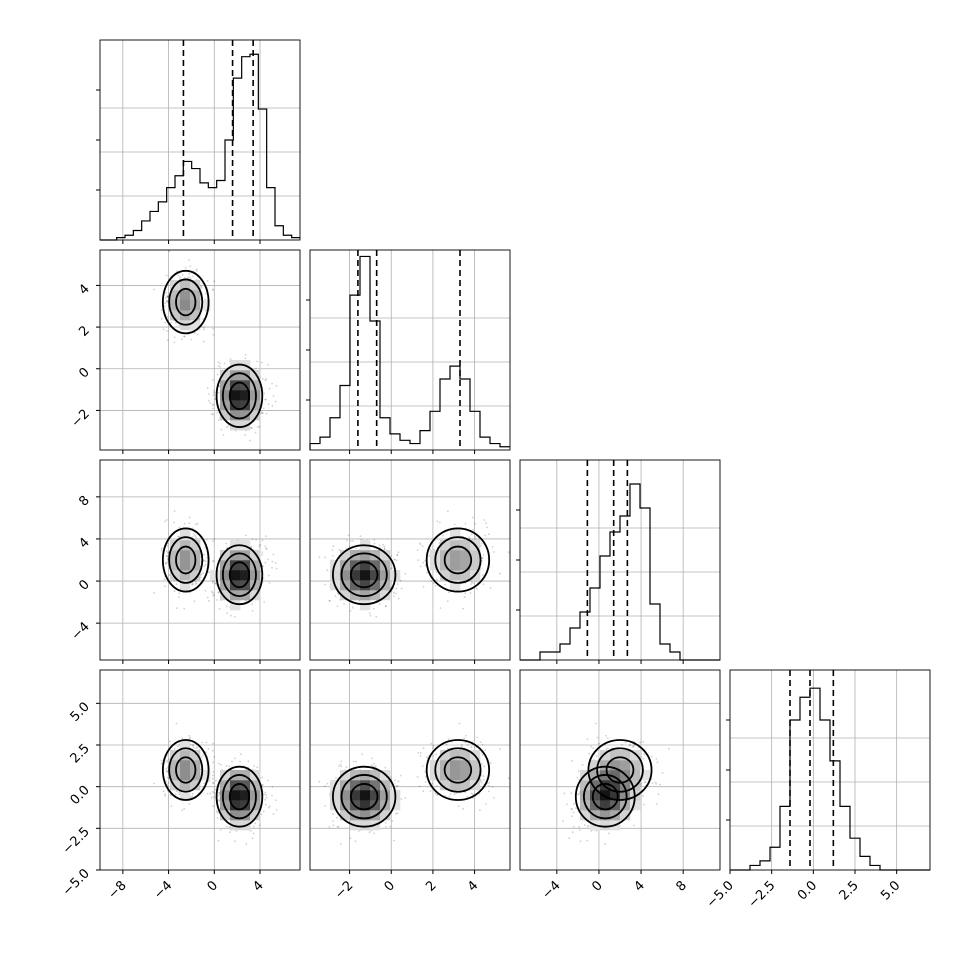 The image size is (970, 970). I want to click on y-tick-label: 4, so click(84, 290).